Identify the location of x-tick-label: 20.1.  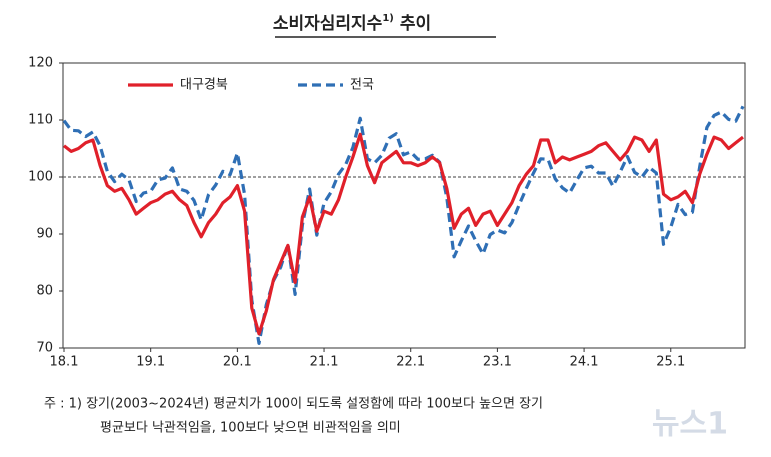
(237, 362).